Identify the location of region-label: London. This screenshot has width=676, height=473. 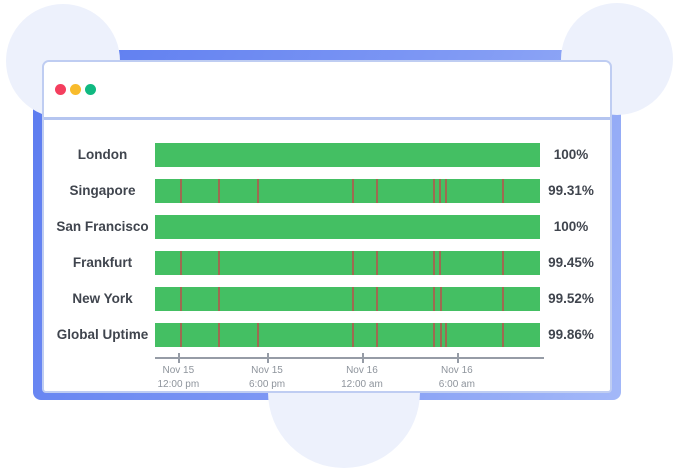
(102, 154).